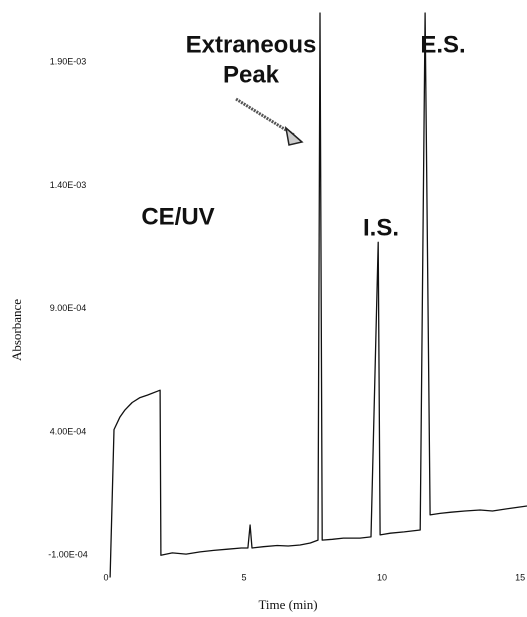  I want to click on annotation-arrow, so click(265, 117).